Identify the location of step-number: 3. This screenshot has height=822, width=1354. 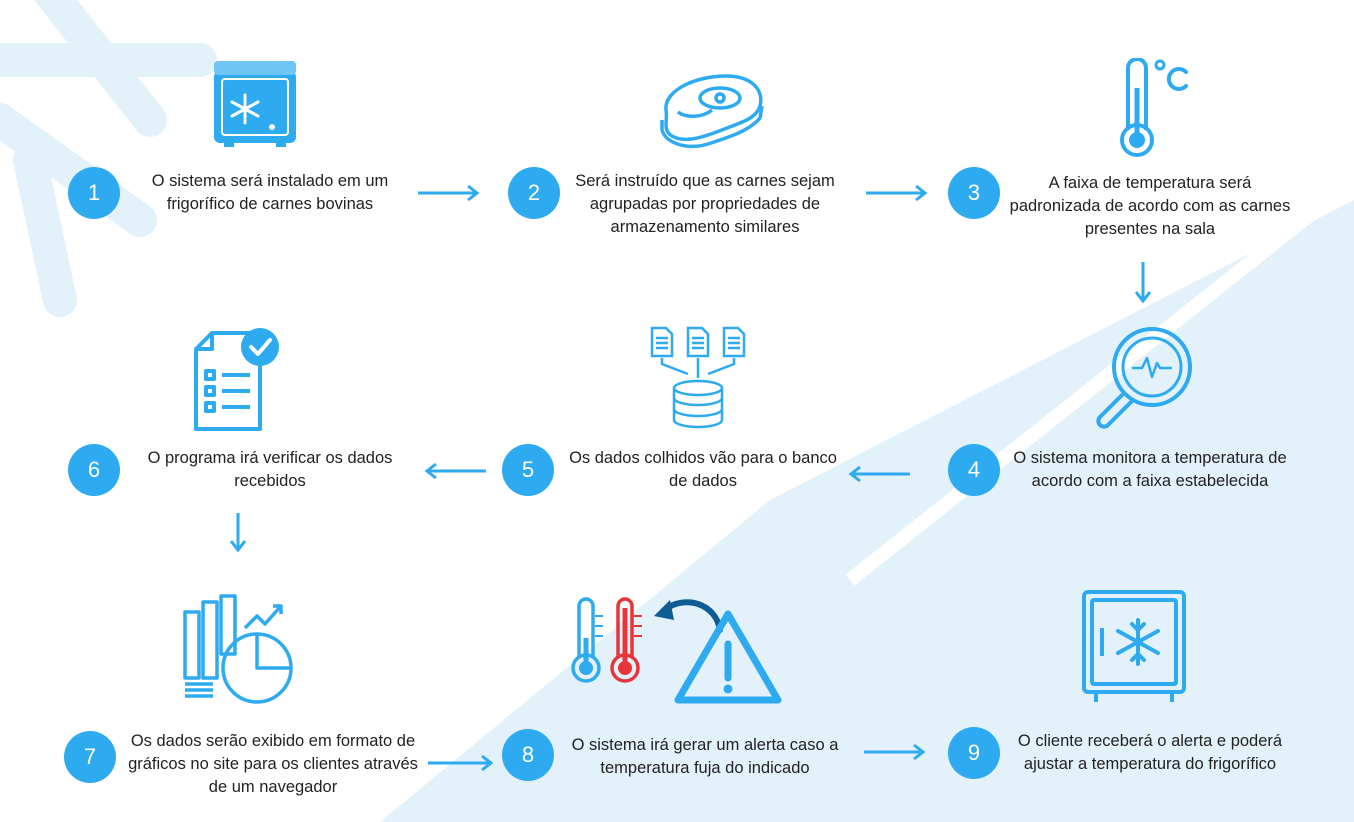
(974, 193).